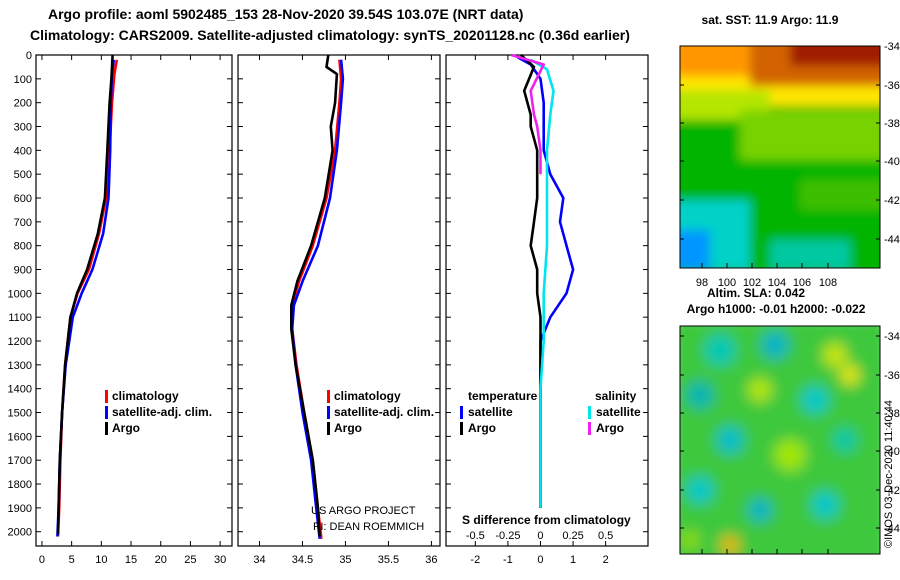 This screenshot has width=900, height=580. Describe the element at coordinates (328, 428) in the screenshot. I see `legend-swatch-argo-s` at that location.